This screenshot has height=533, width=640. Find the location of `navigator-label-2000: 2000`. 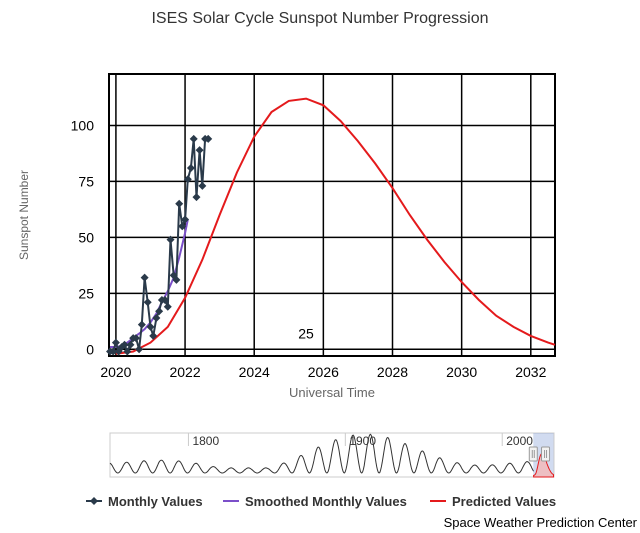

navigator-label-2000: 2000 is located at coordinates (519, 441).